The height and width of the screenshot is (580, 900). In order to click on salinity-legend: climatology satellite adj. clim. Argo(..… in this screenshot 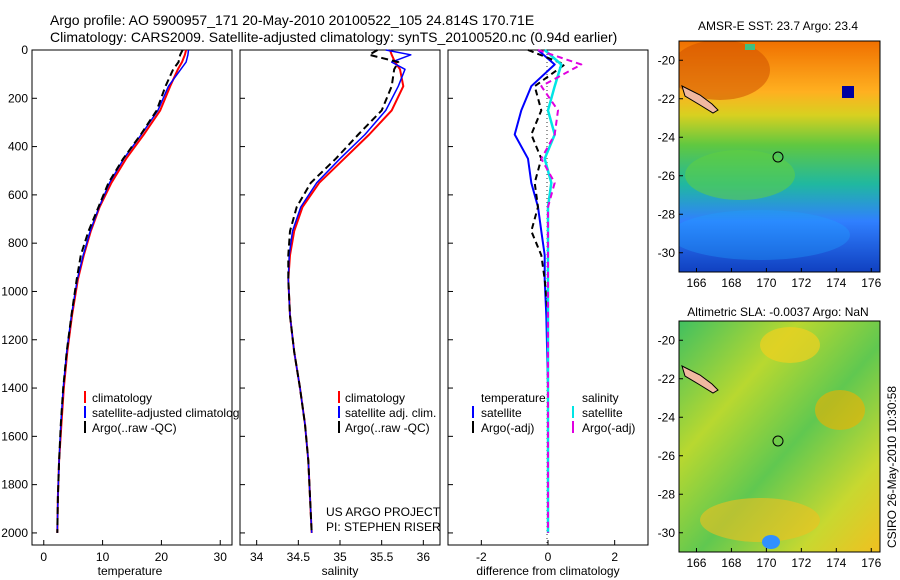, I will do `click(387, 413)`.